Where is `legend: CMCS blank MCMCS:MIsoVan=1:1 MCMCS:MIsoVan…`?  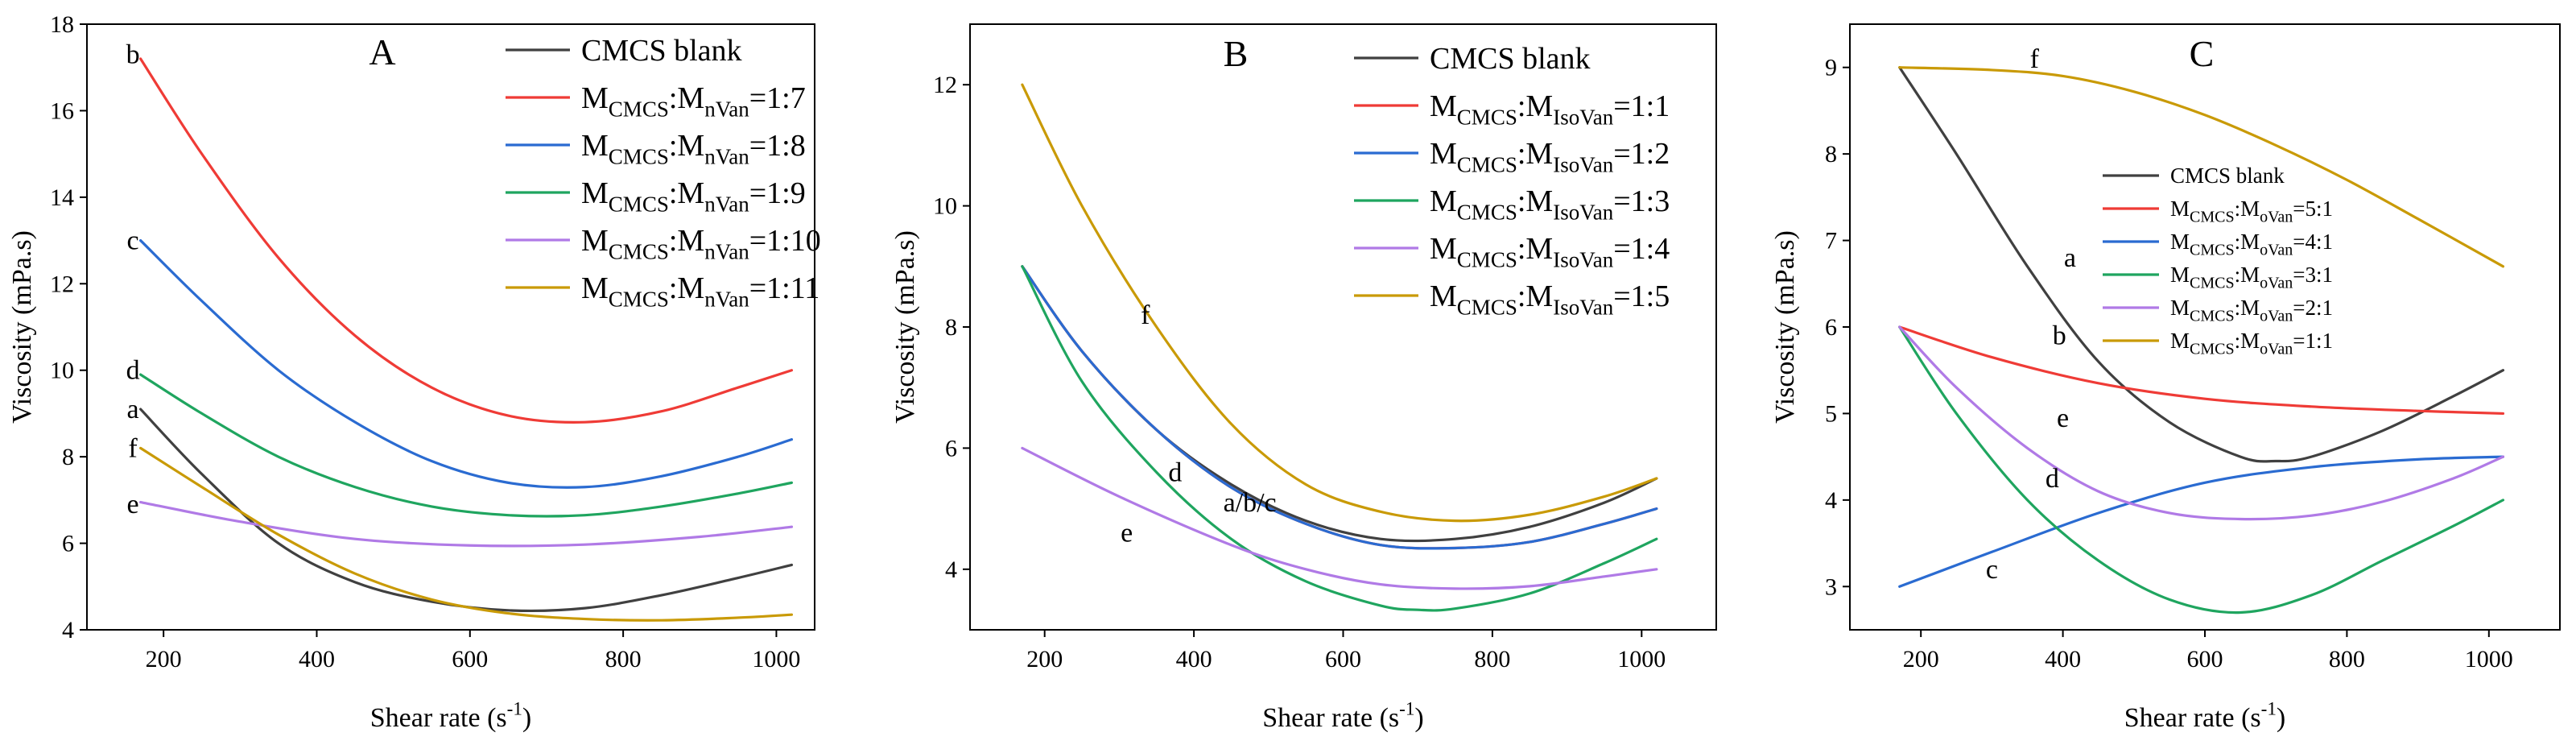
legend: CMCS blank MCMCS:MIsoVan=1:1 MCMCS:MIsoVan… is located at coordinates (1512, 181).